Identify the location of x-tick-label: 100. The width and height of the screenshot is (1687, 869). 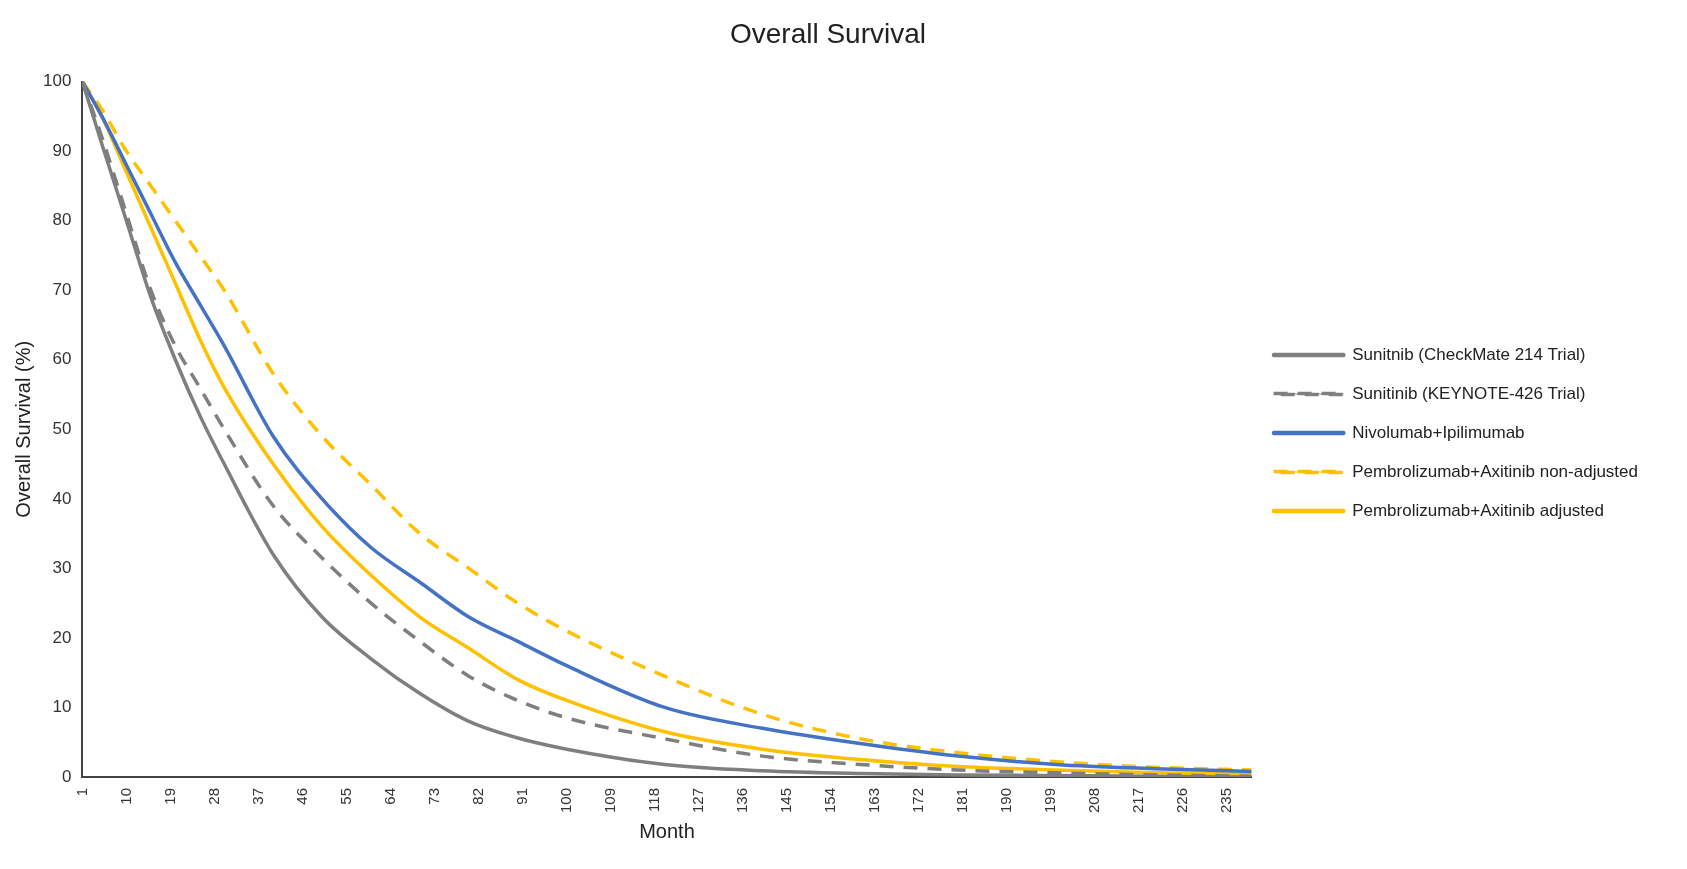
(565, 800).